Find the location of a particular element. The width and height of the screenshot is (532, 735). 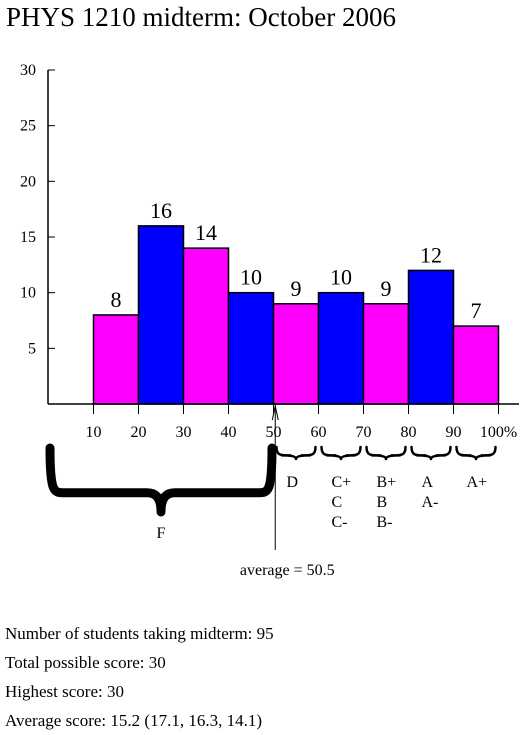

x-tick-label: 50 is located at coordinates (274, 432).